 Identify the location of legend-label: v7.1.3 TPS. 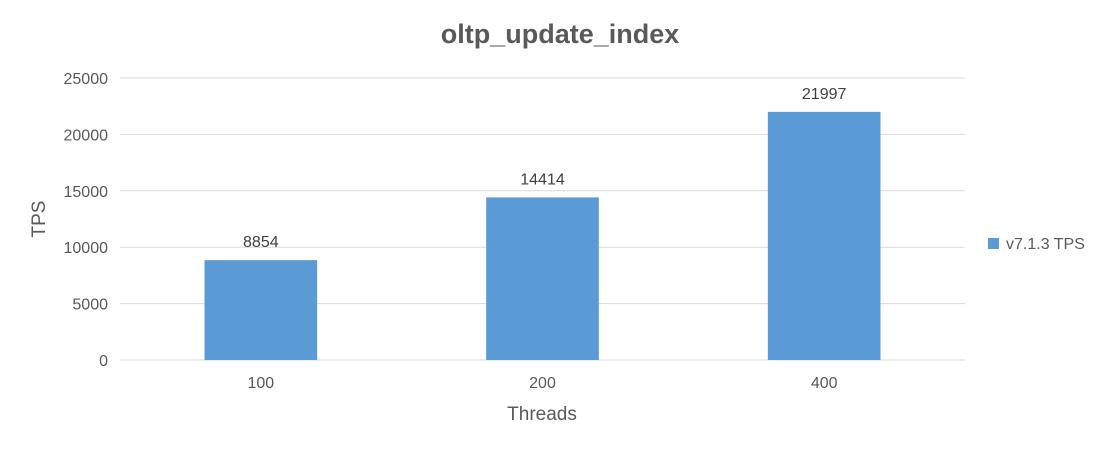
(1045, 244).